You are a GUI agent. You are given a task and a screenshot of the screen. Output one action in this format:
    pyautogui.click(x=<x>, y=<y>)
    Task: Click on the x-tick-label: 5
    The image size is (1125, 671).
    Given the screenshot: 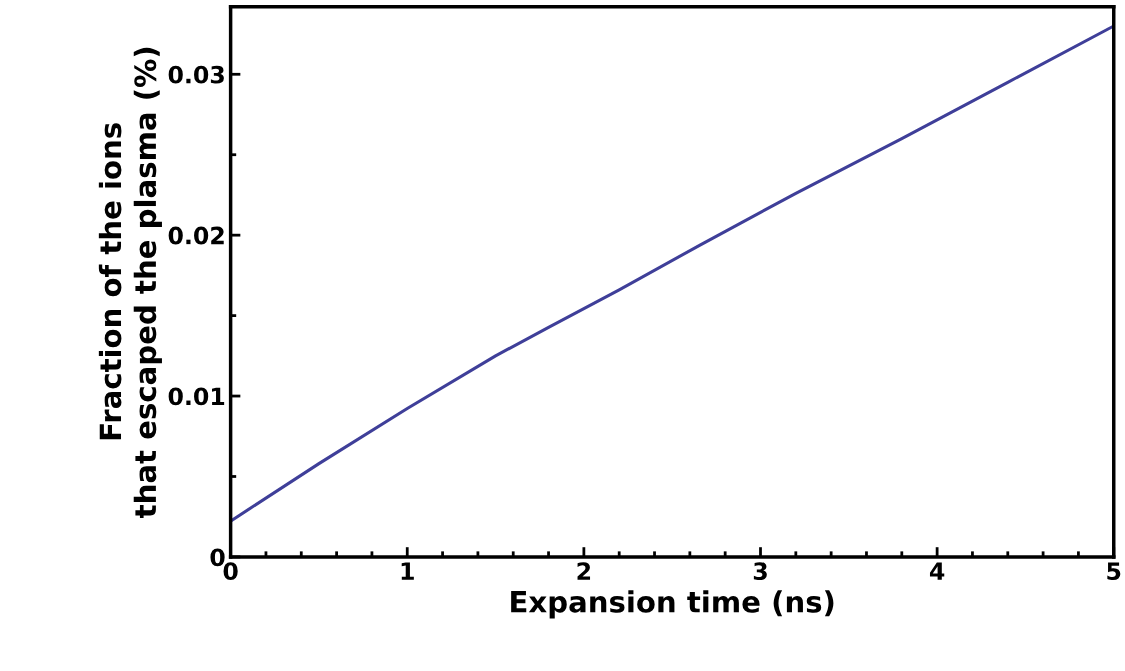 What is the action you would take?
    pyautogui.click(x=1114, y=571)
    